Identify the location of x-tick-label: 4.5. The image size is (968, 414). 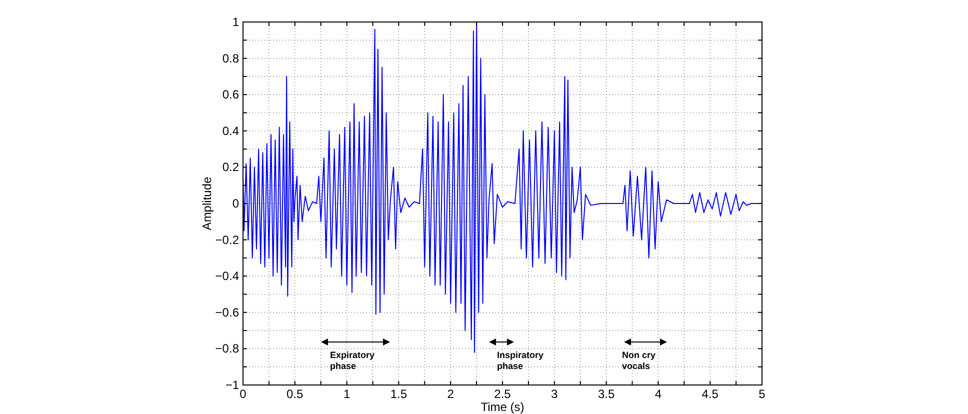
(710, 394).